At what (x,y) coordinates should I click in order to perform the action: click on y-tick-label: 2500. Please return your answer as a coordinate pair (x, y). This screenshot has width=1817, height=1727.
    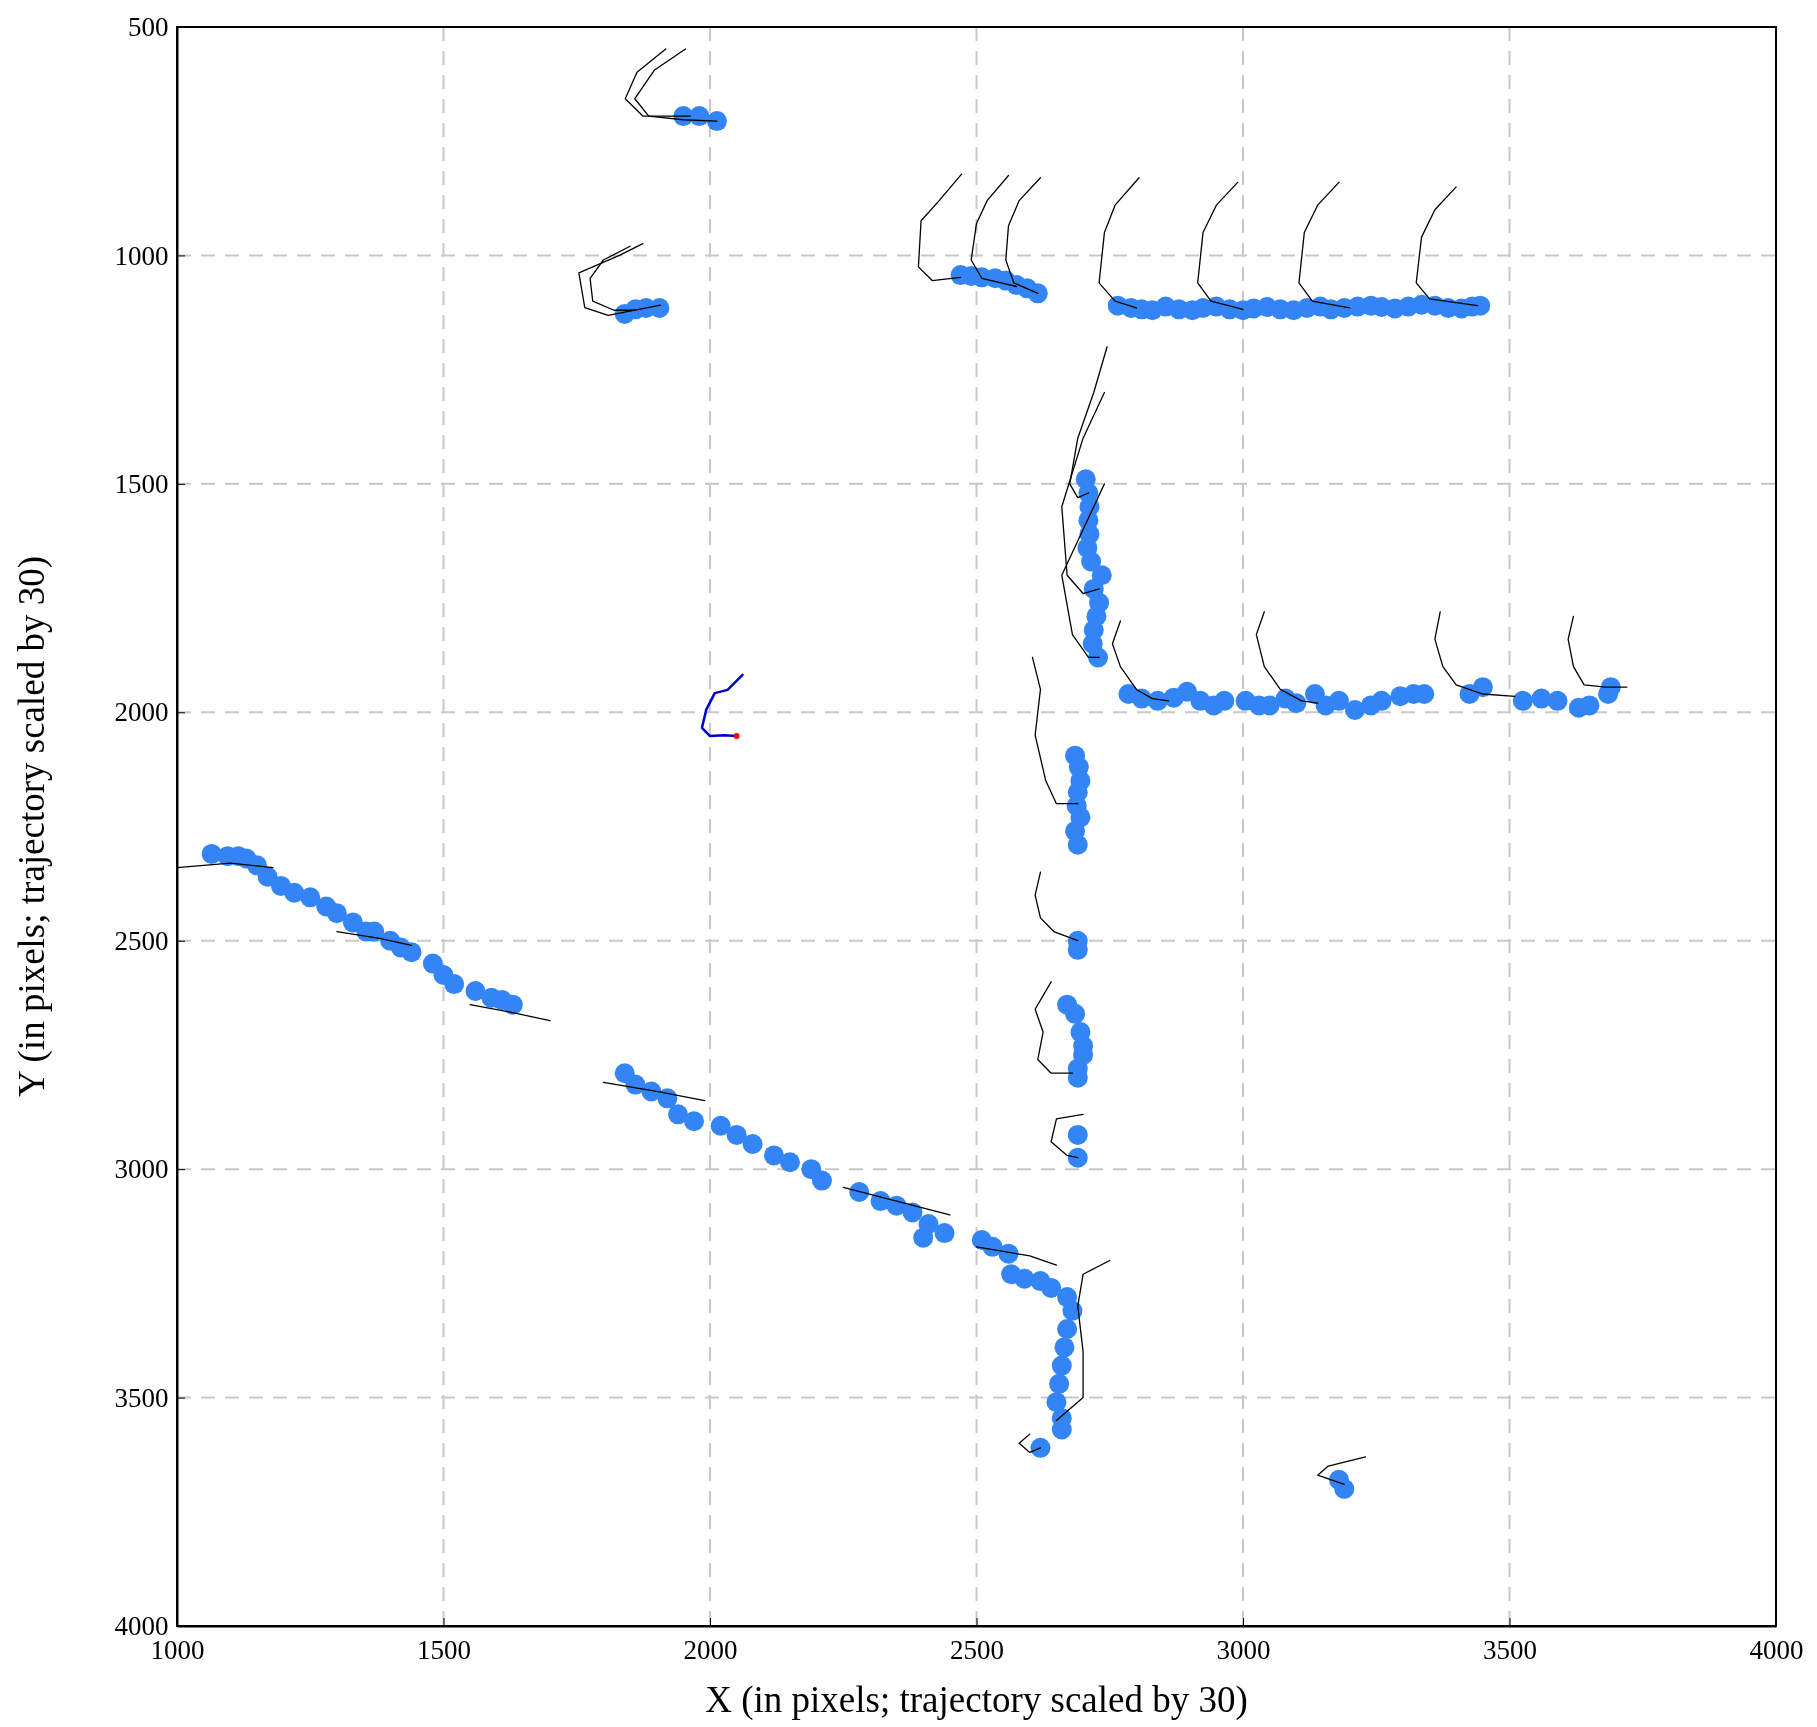
    Looking at the image, I should click on (141, 940).